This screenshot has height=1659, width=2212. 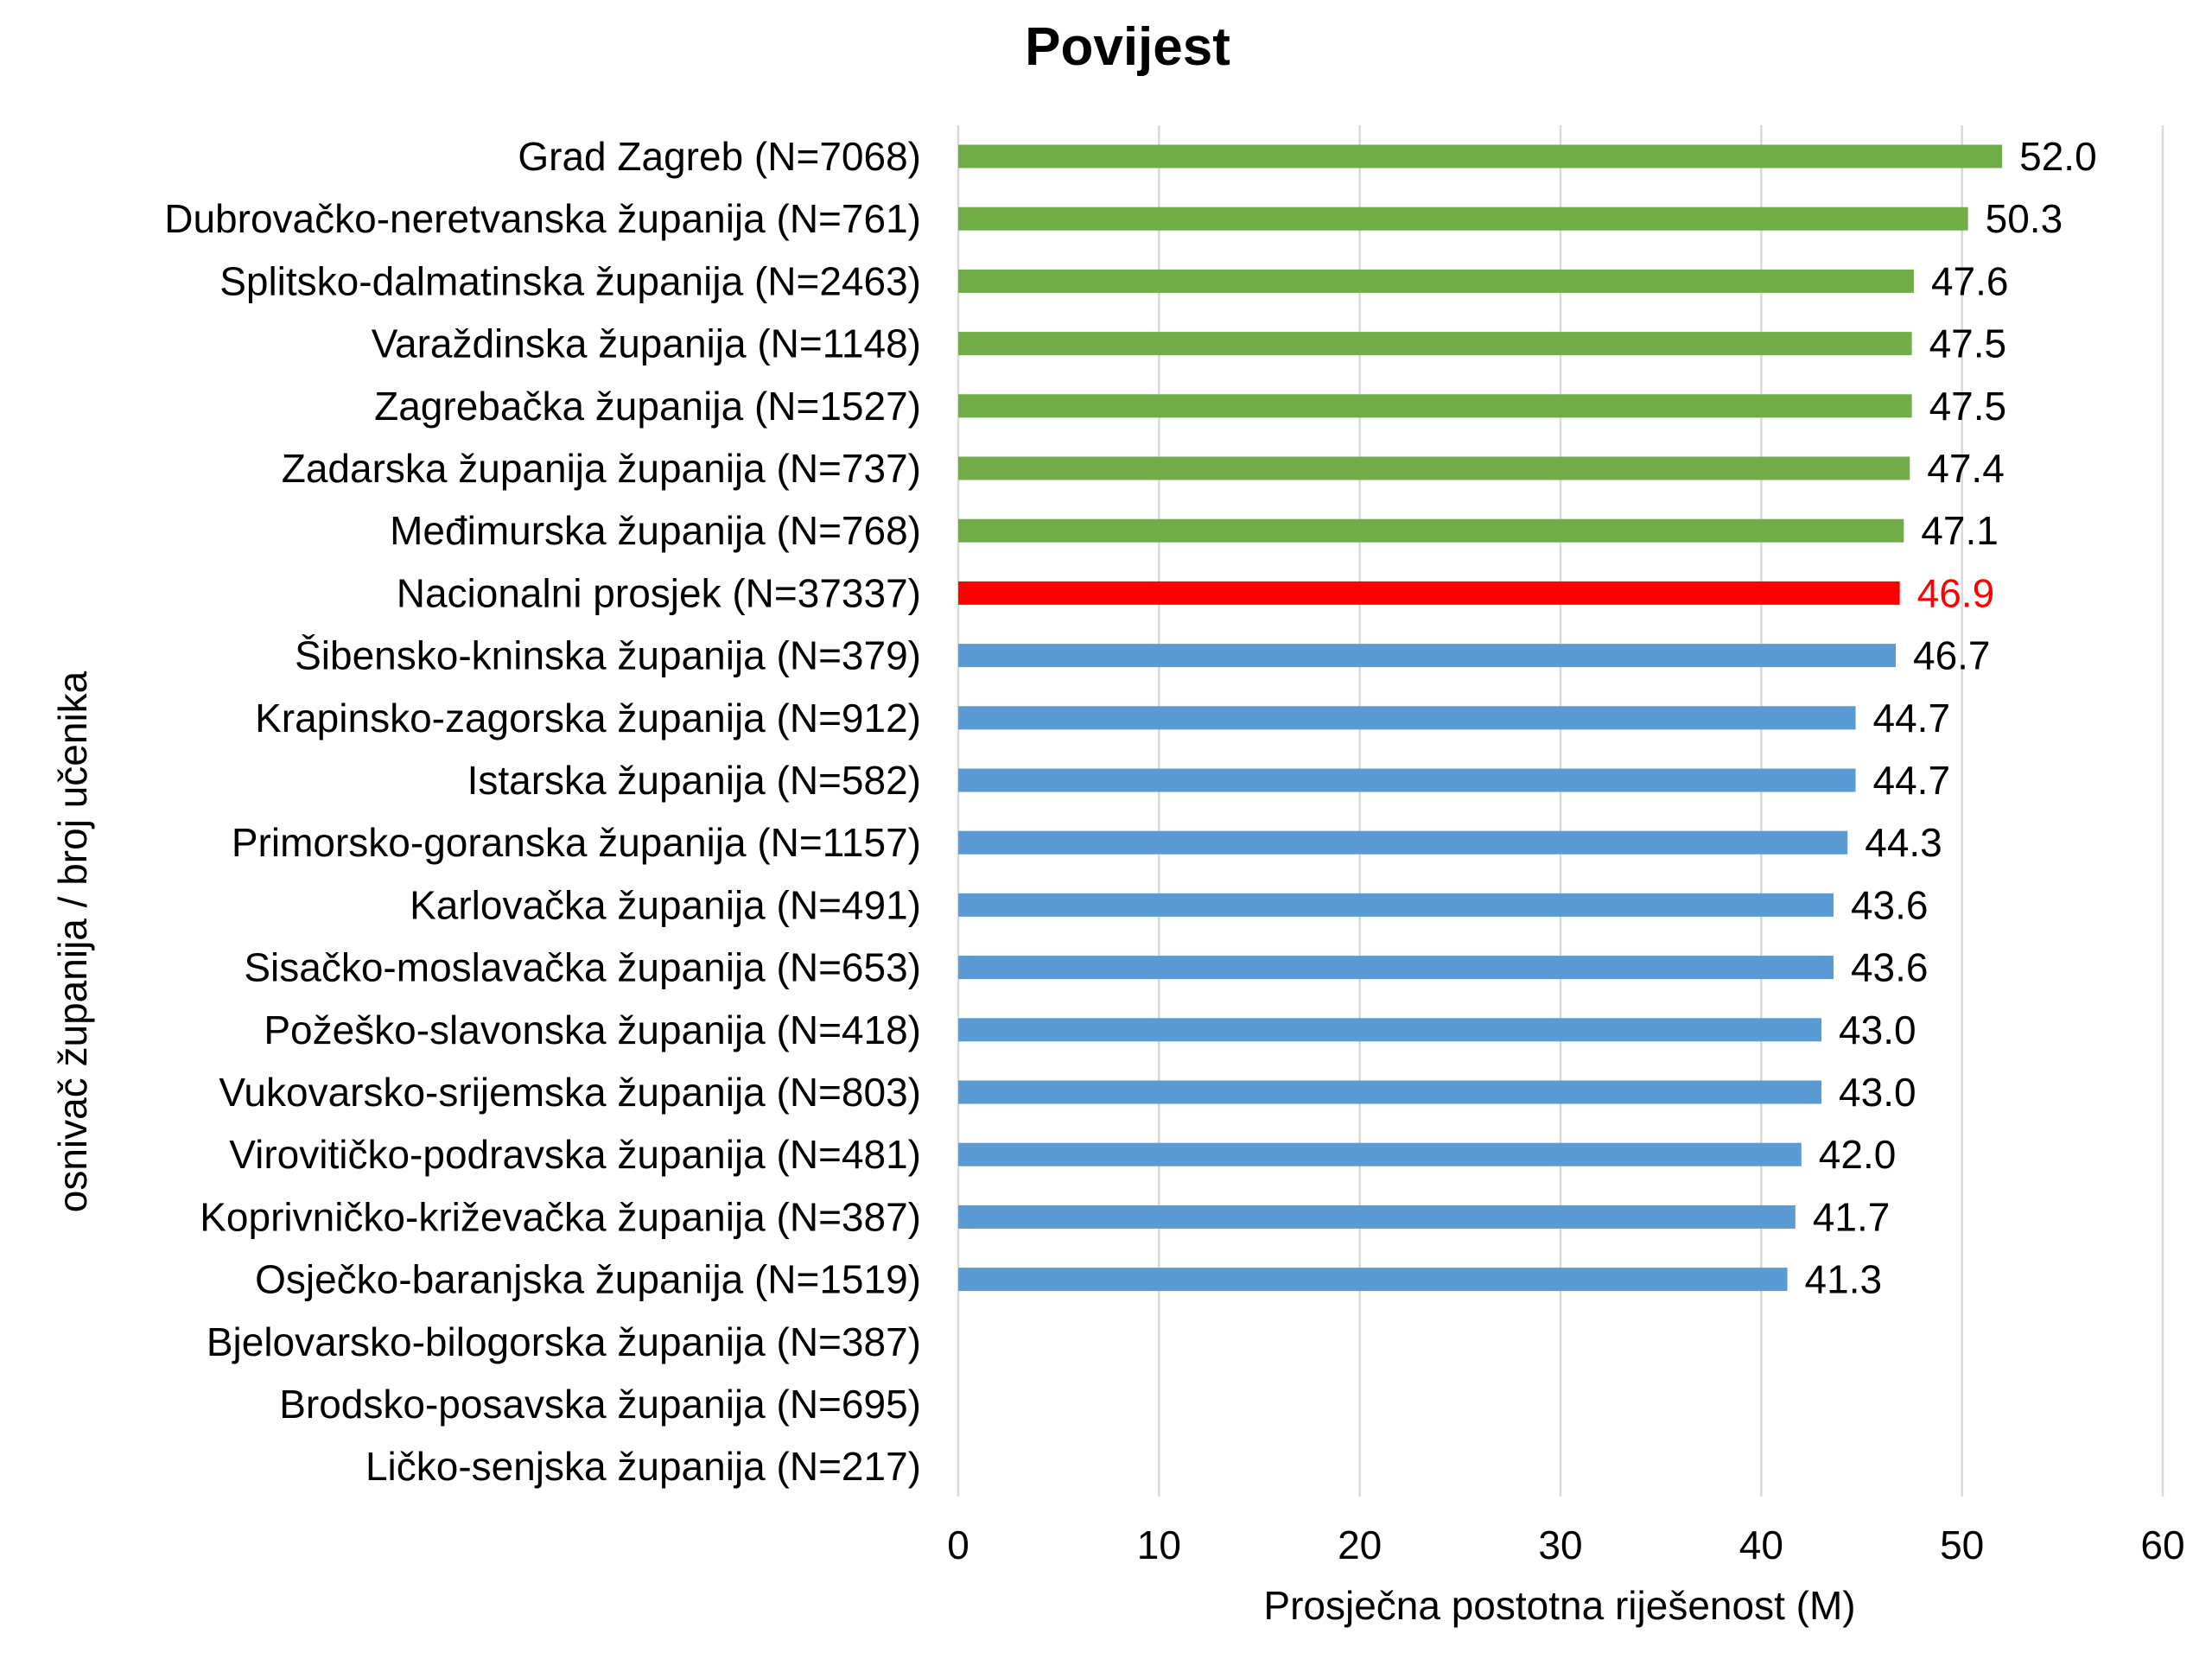 What do you see at coordinates (2024, 218) in the screenshot?
I see `data-value-label: 50.3` at bounding box center [2024, 218].